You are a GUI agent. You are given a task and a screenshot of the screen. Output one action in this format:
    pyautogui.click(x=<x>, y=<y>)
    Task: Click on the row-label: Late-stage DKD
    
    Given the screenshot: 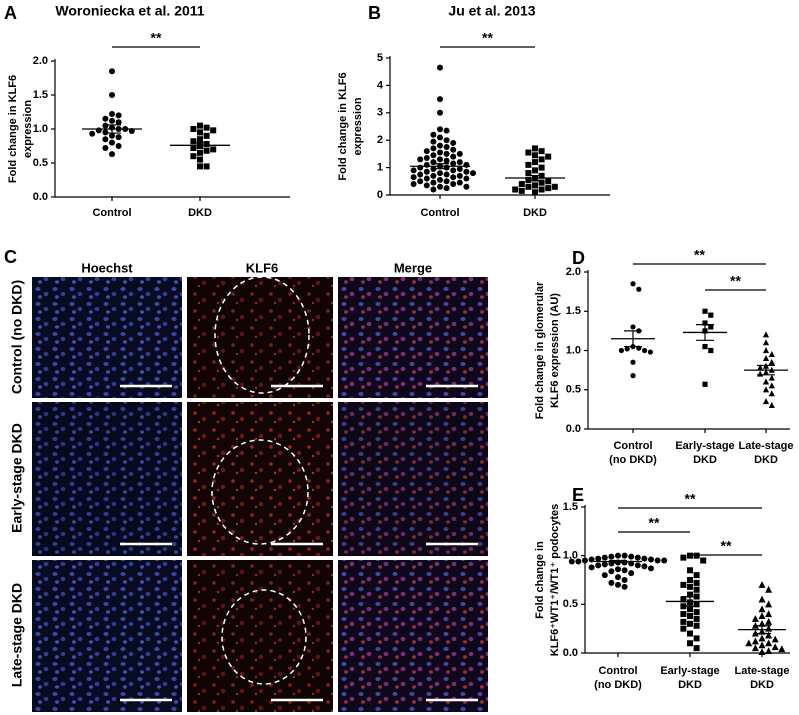 What is the action you would take?
    pyautogui.click(x=17, y=635)
    